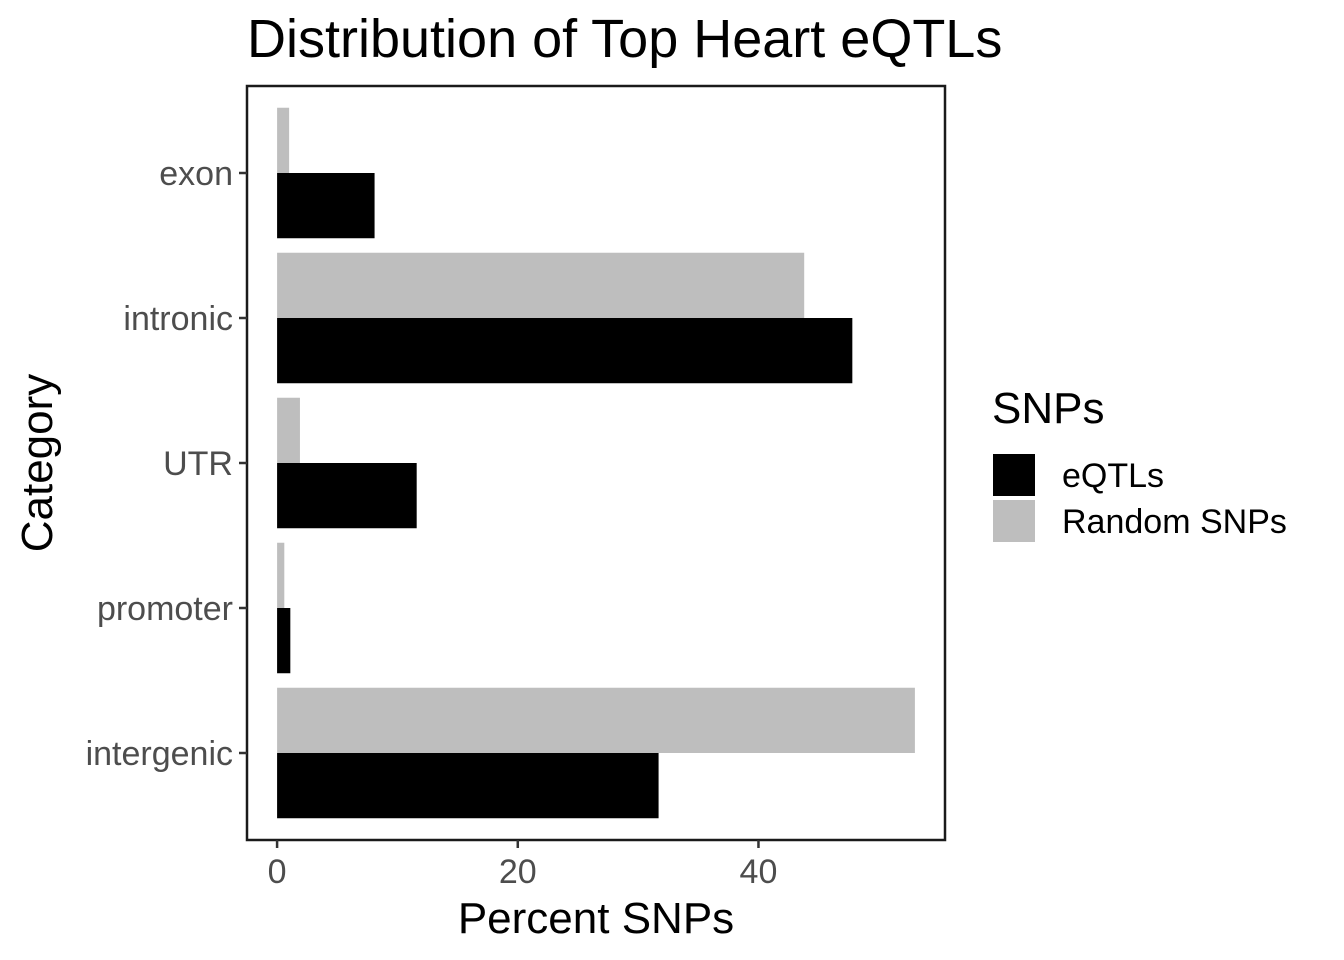  Describe the element at coordinates (159, 754) in the screenshot. I see `y-tick-label-intergenic: intergenic` at that location.